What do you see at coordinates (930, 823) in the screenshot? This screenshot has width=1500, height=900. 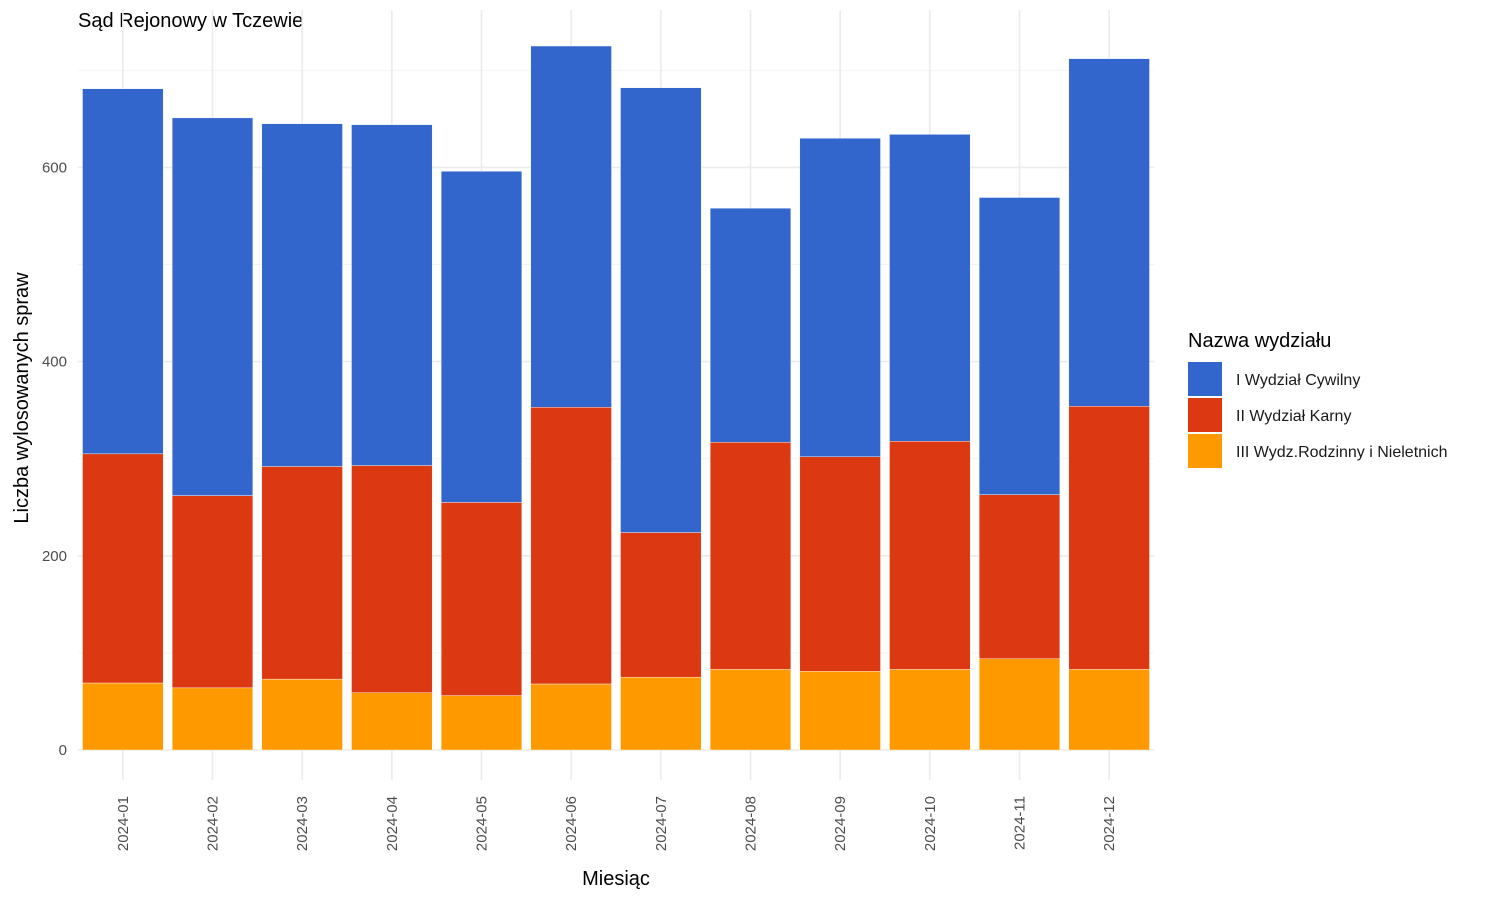 I see `x-tick-label: 2024-10` at bounding box center [930, 823].